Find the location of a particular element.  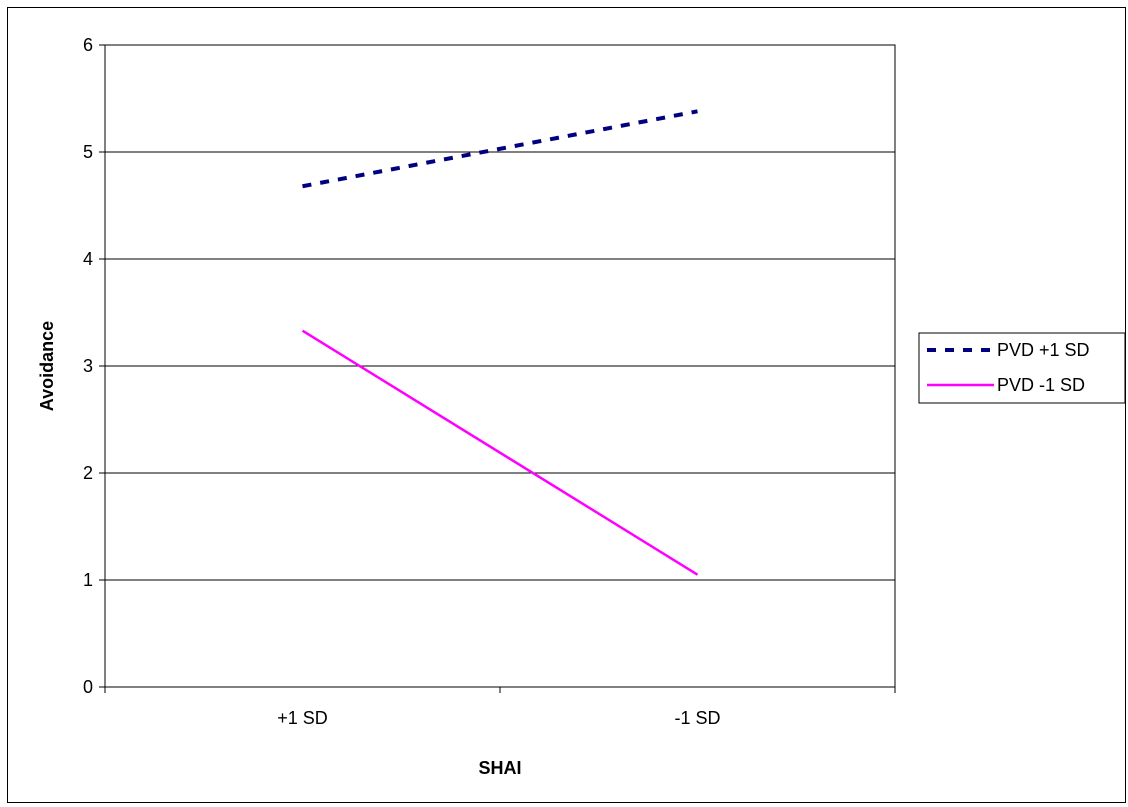

legend: PVD +1 SD PVD -1 SD is located at coordinates (1022, 368).